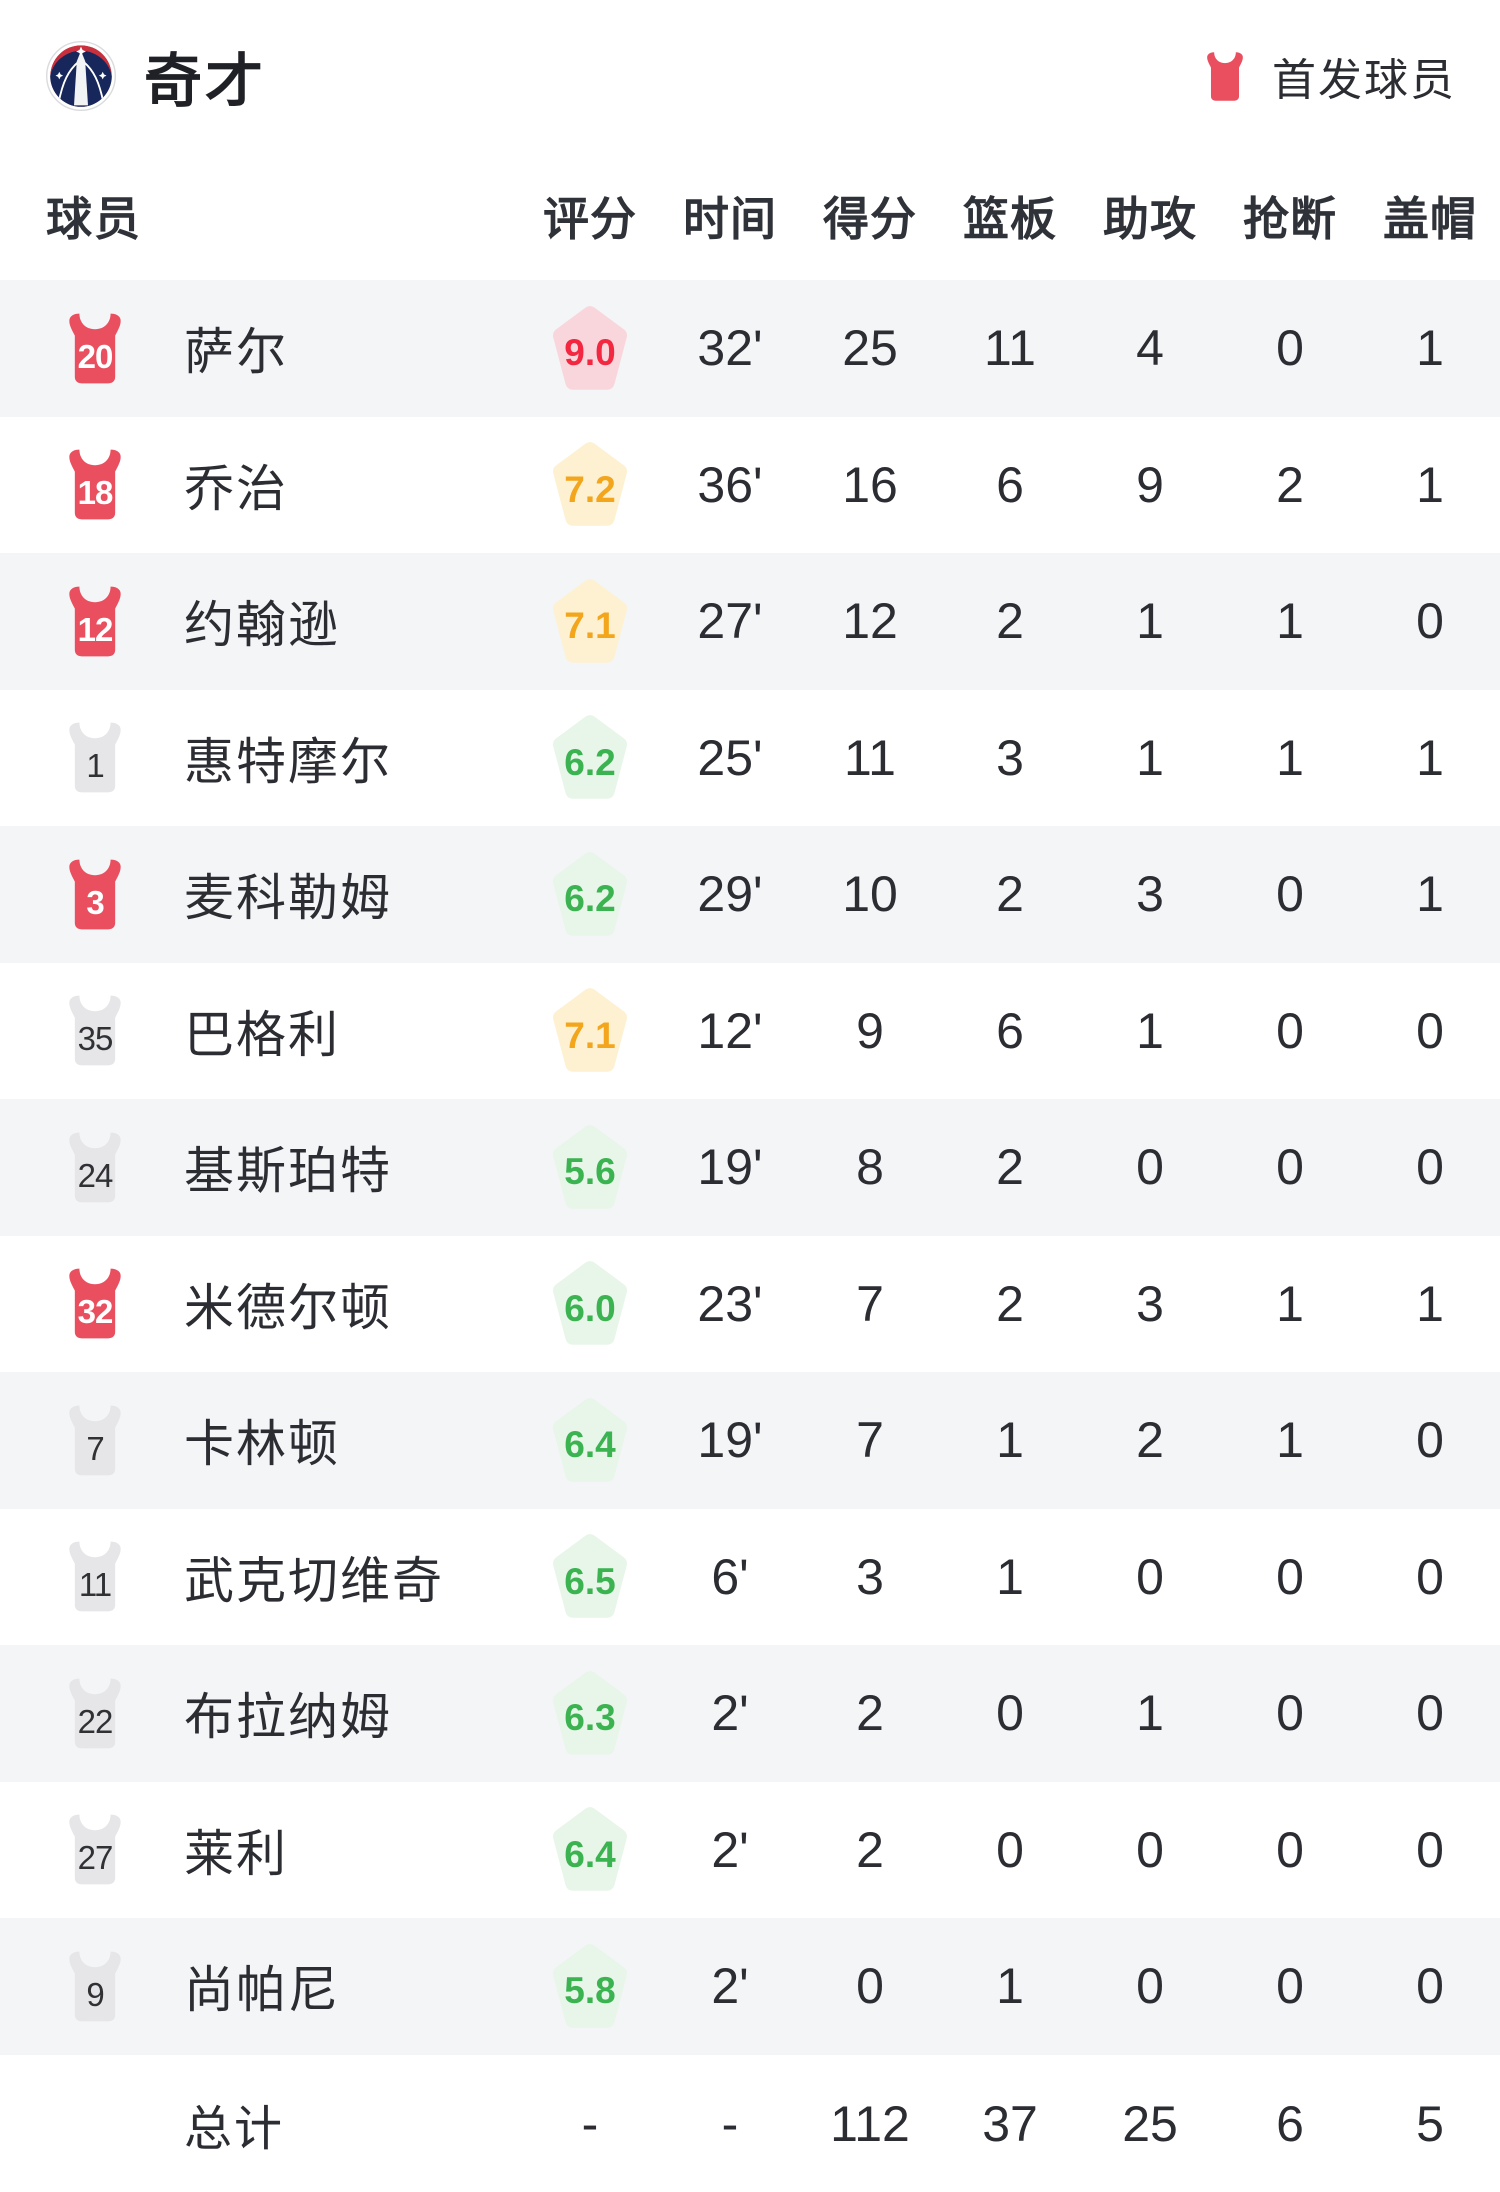 This screenshot has height=2192, width=1500. I want to click on rebounds-cell: 6, so click(1010, 484).